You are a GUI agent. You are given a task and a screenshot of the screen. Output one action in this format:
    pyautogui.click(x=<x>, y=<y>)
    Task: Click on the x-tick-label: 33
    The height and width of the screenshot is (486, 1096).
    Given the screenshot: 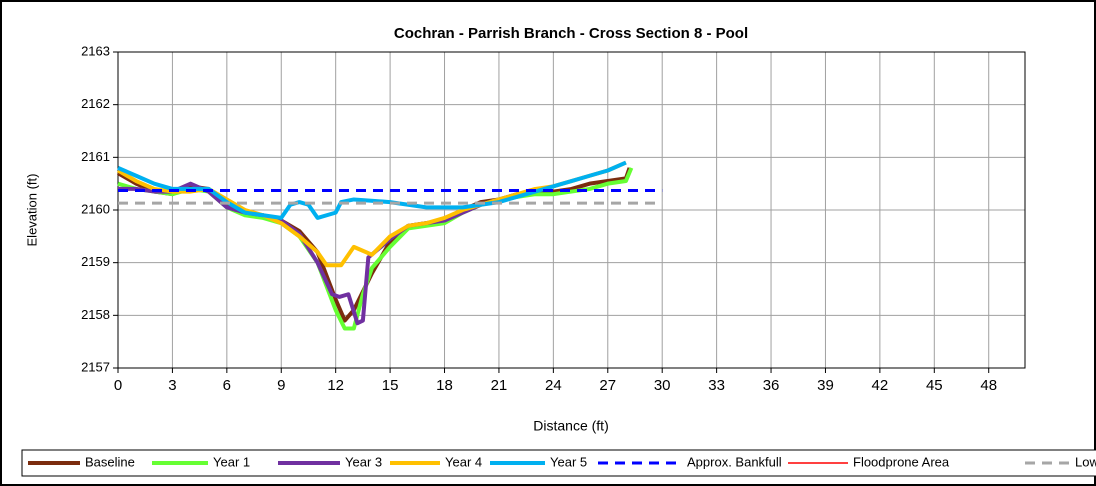 What is the action you would take?
    pyautogui.click(x=716, y=385)
    